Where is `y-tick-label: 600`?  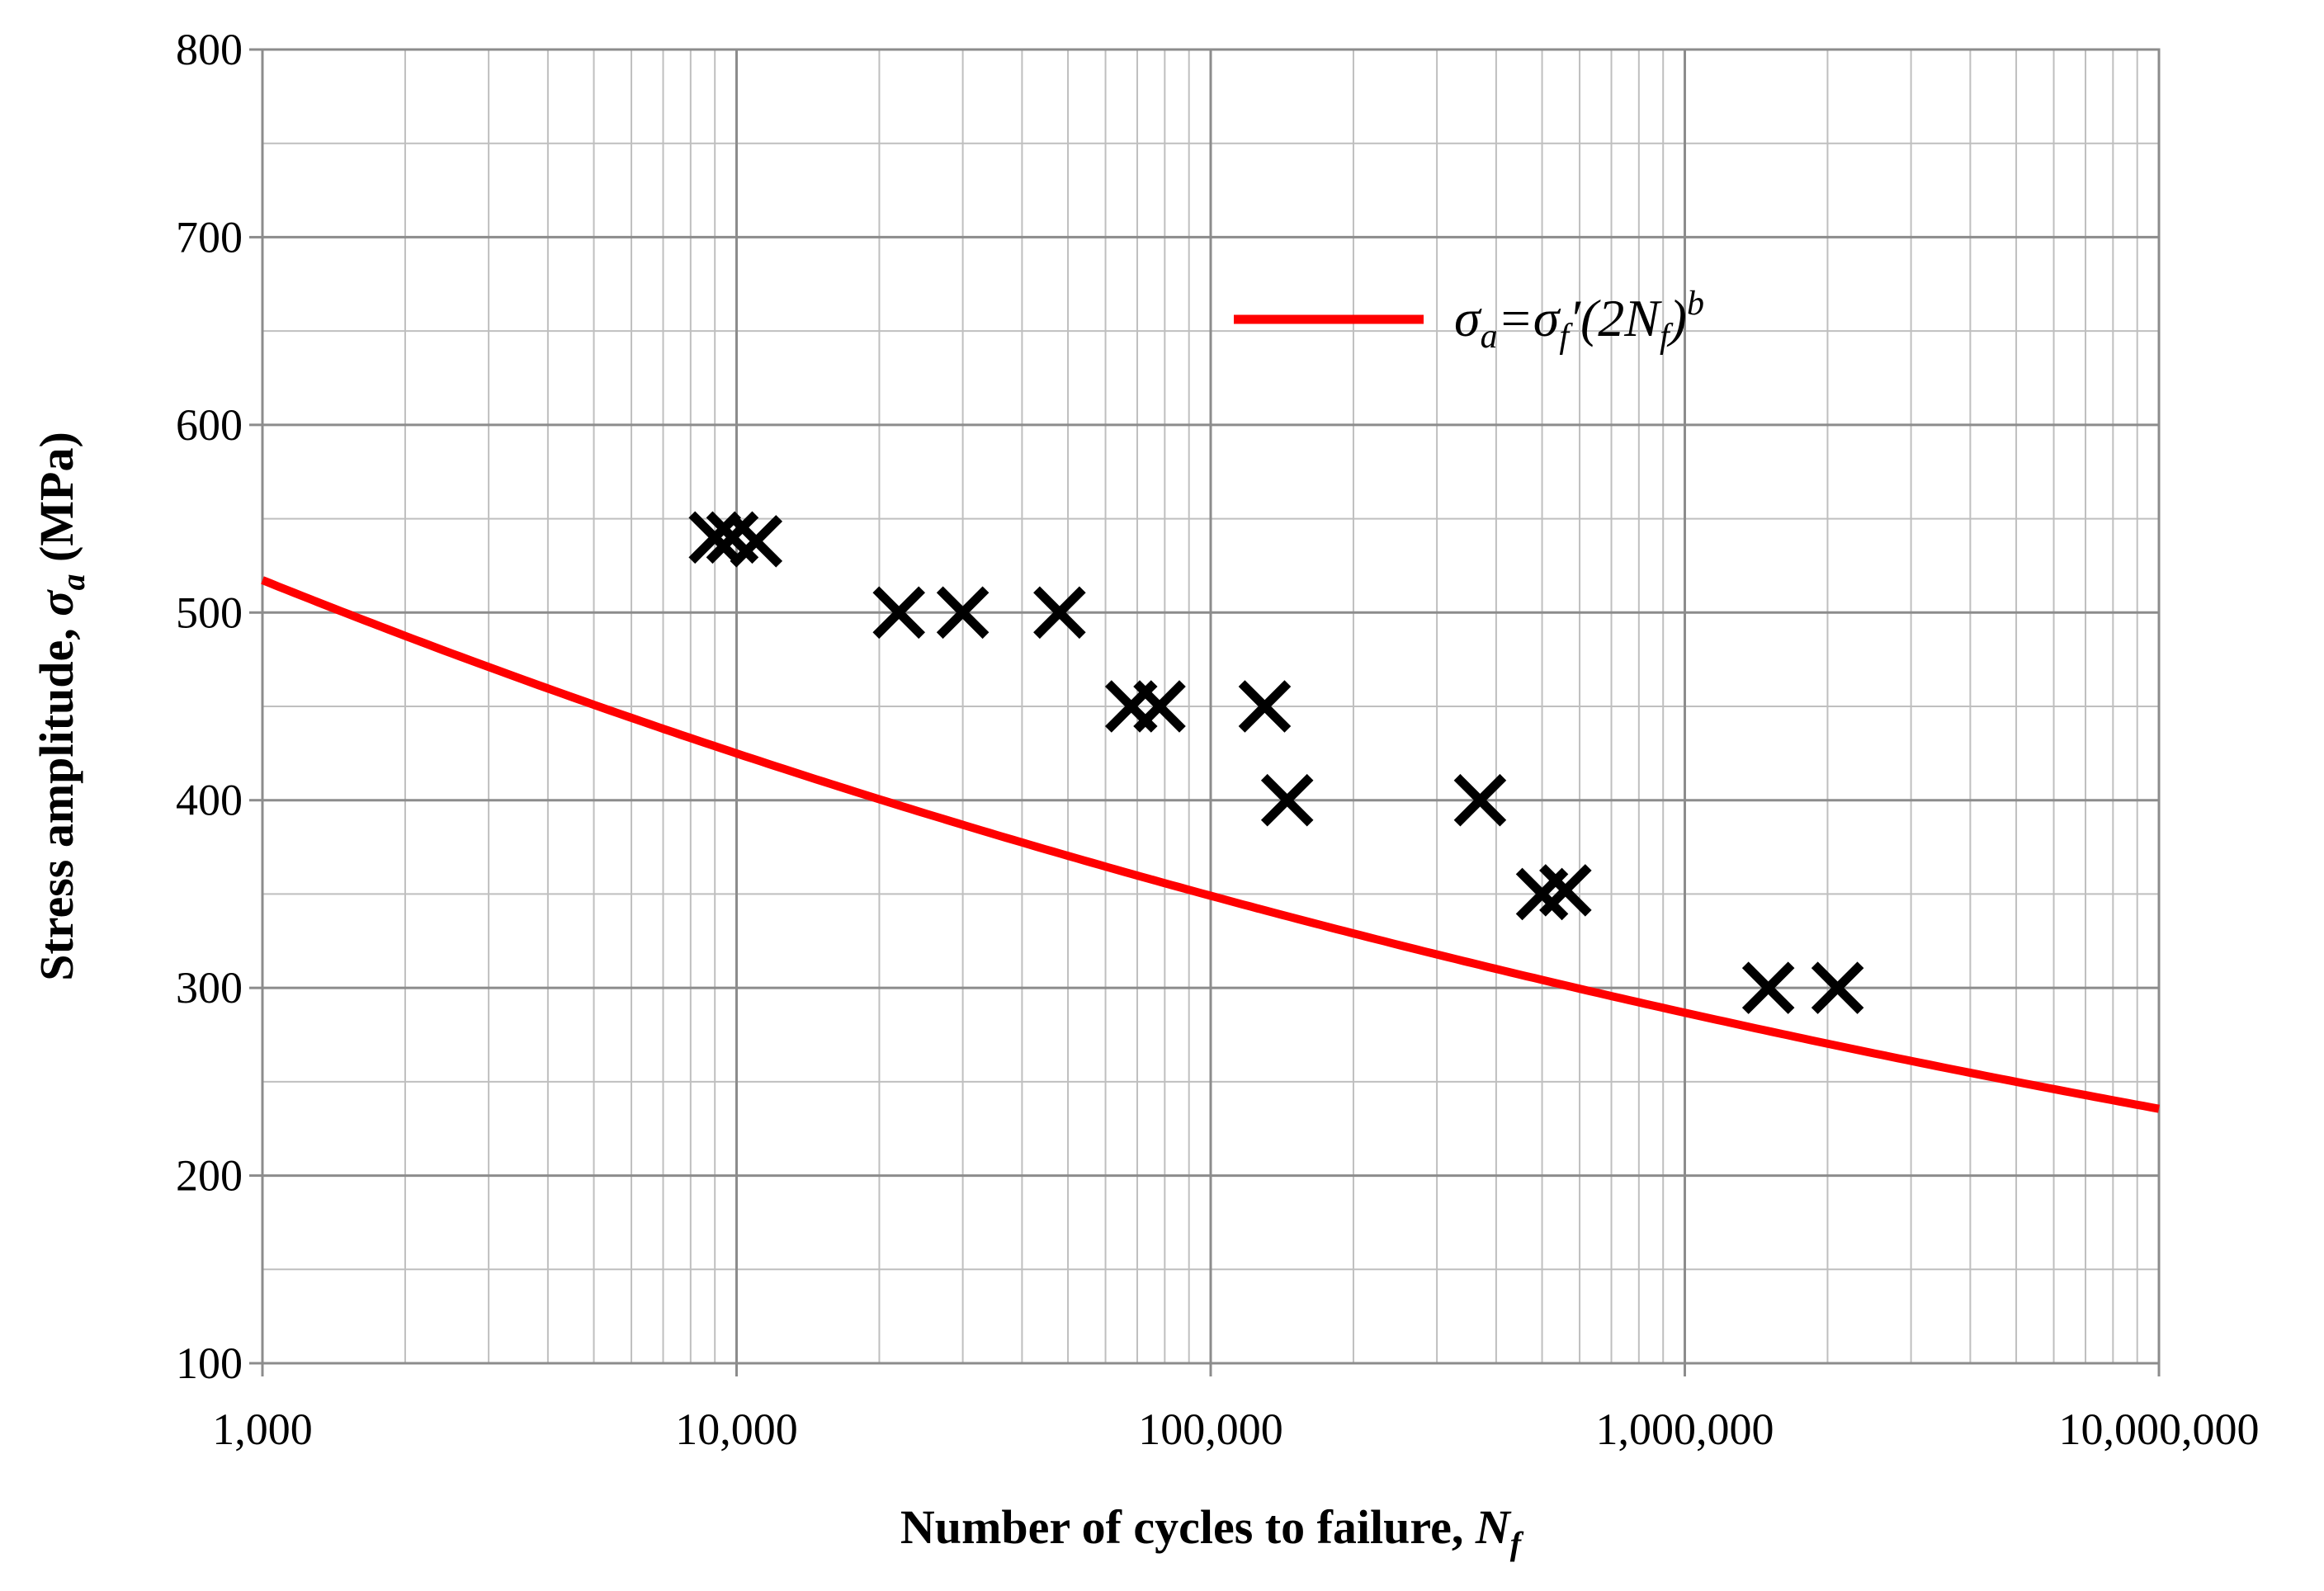 y-tick-label: 600 is located at coordinates (209, 425).